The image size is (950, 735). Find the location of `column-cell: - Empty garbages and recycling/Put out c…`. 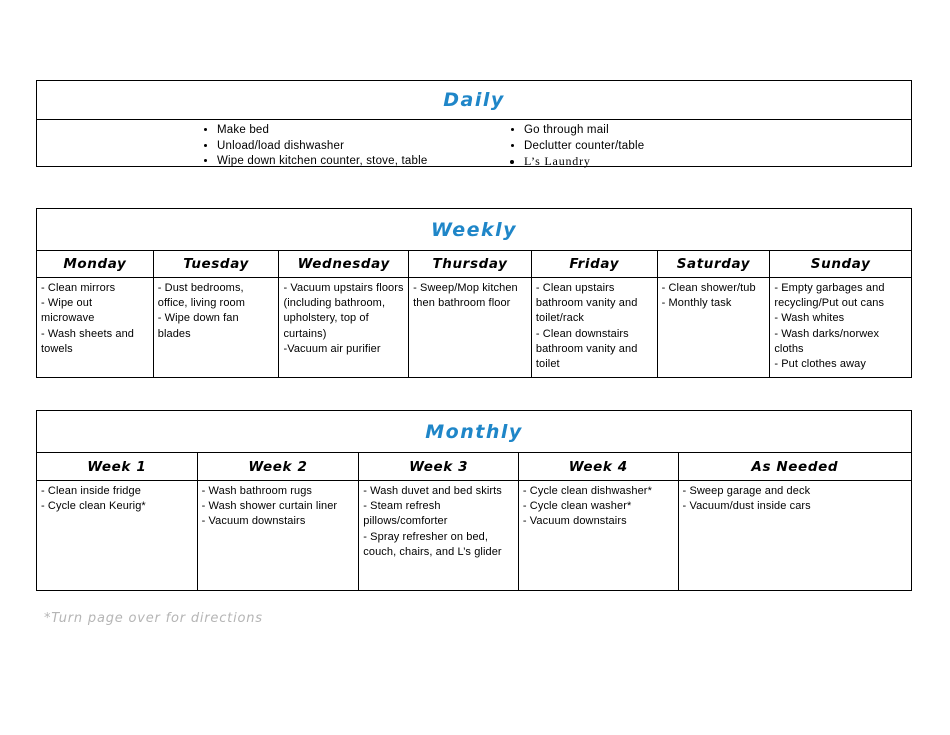

column-cell: - Empty garbages and recycling/Put out c… is located at coordinates (840, 327).